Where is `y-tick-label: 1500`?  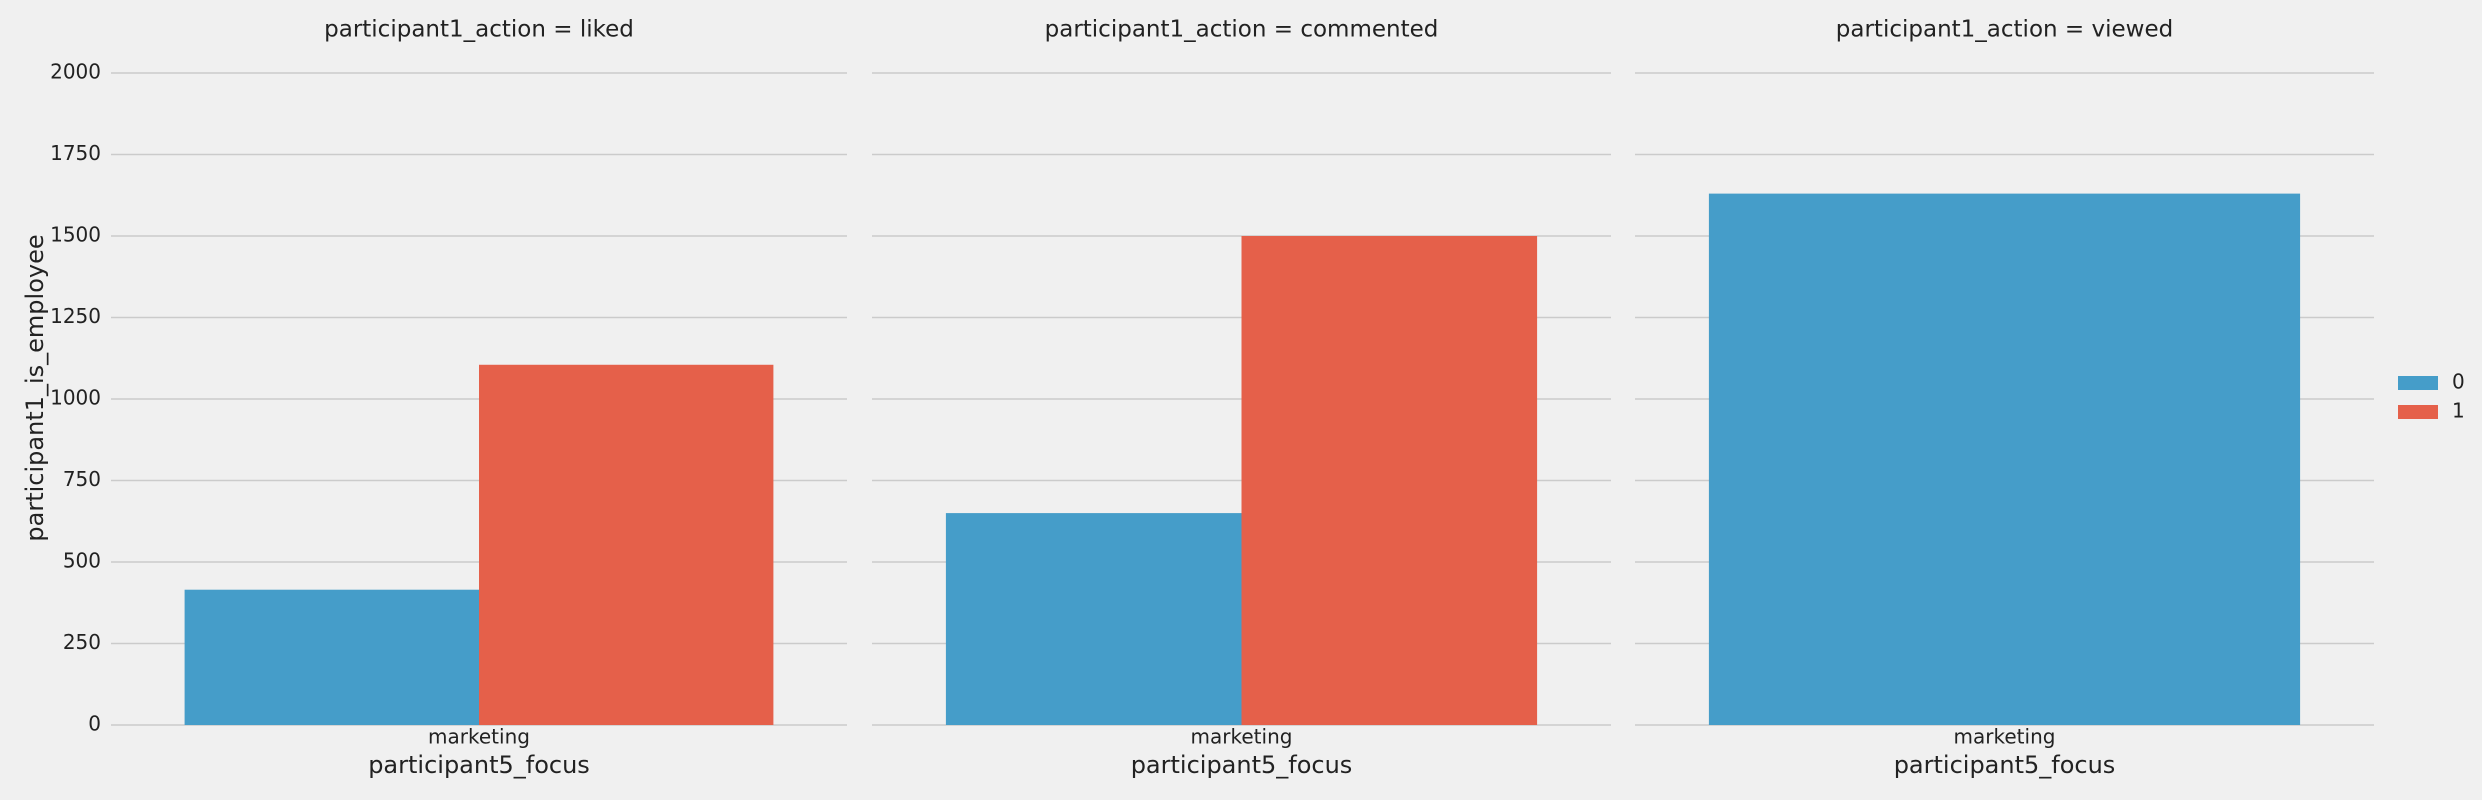 y-tick-label: 1500 is located at coordinates (75, 235).